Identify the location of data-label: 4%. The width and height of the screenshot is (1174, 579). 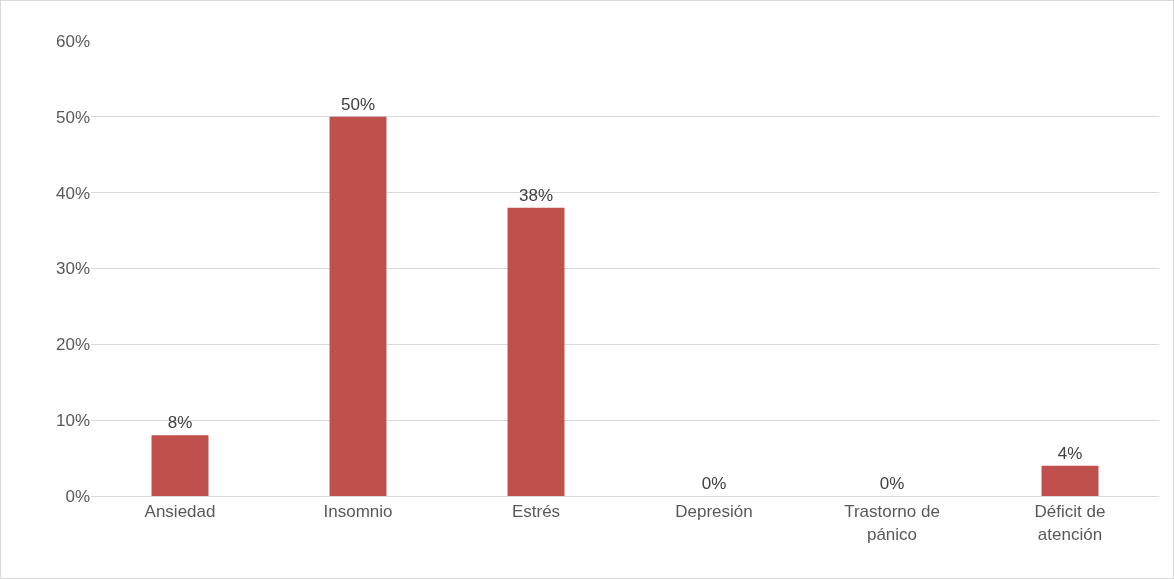
(1070, 453).